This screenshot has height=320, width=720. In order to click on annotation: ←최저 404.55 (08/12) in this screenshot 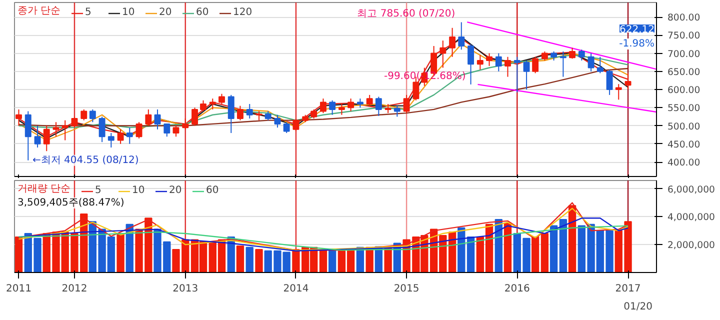, I will do `click(85, 160)`.